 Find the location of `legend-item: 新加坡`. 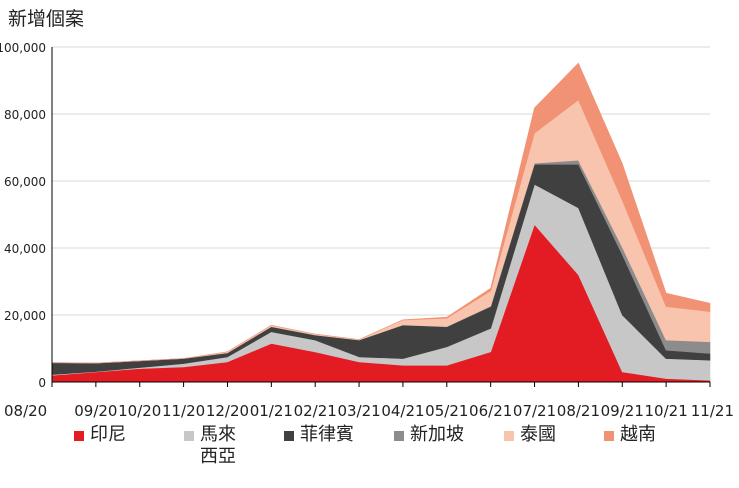

legend-item: 新加坡 is located at coordinates (429, 435).